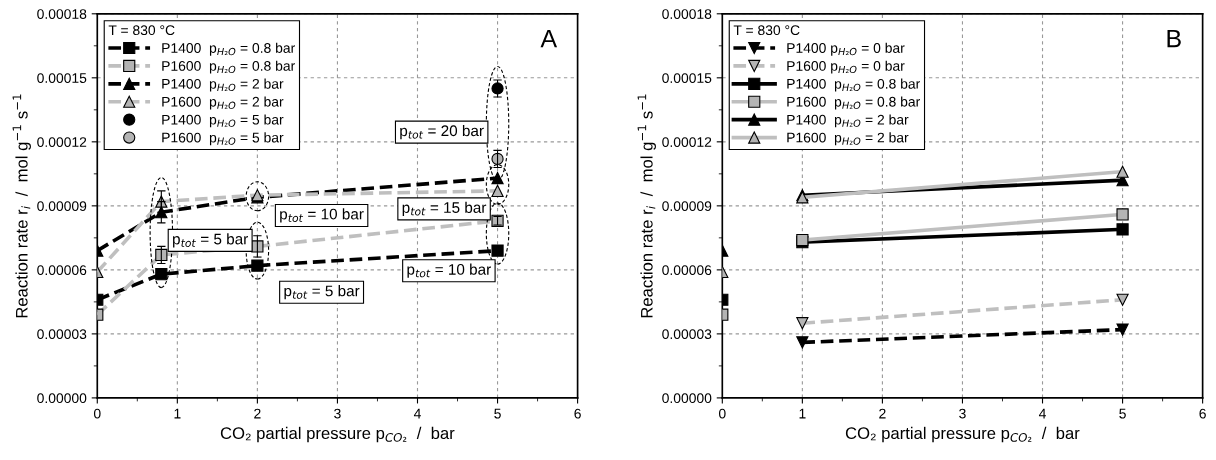 The height and width of the screenshot is (460, 1216). I want to click on legend-label: P1600 p$_{H₂O}$ = 0 bar, so click(846, 67).